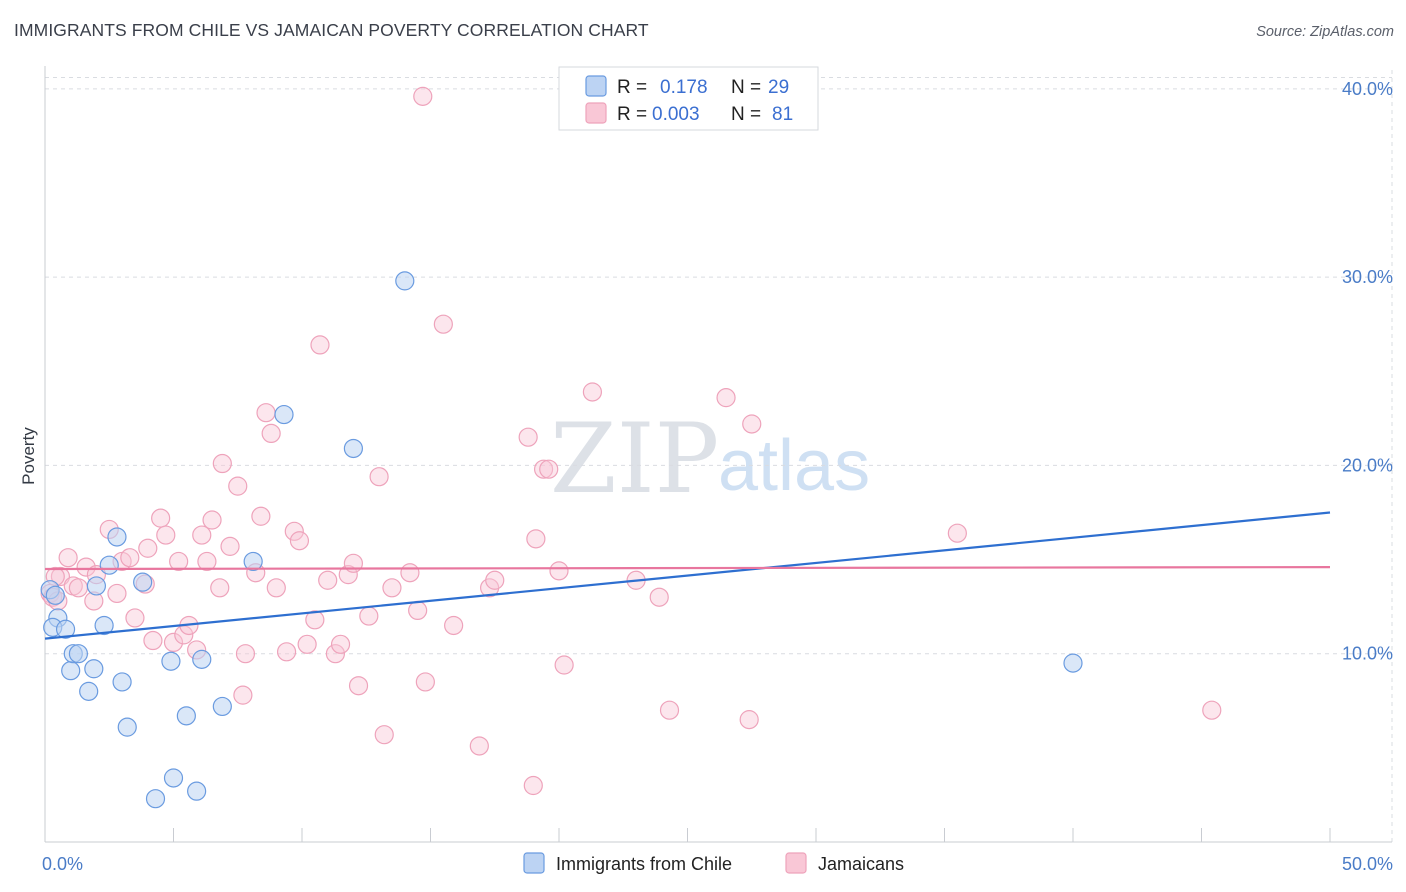  What do you see at coordinates (676, 114) in the screenshot?
I see `stats-r-value-jamaicans: 0.003` at bounding box center [676, 114].